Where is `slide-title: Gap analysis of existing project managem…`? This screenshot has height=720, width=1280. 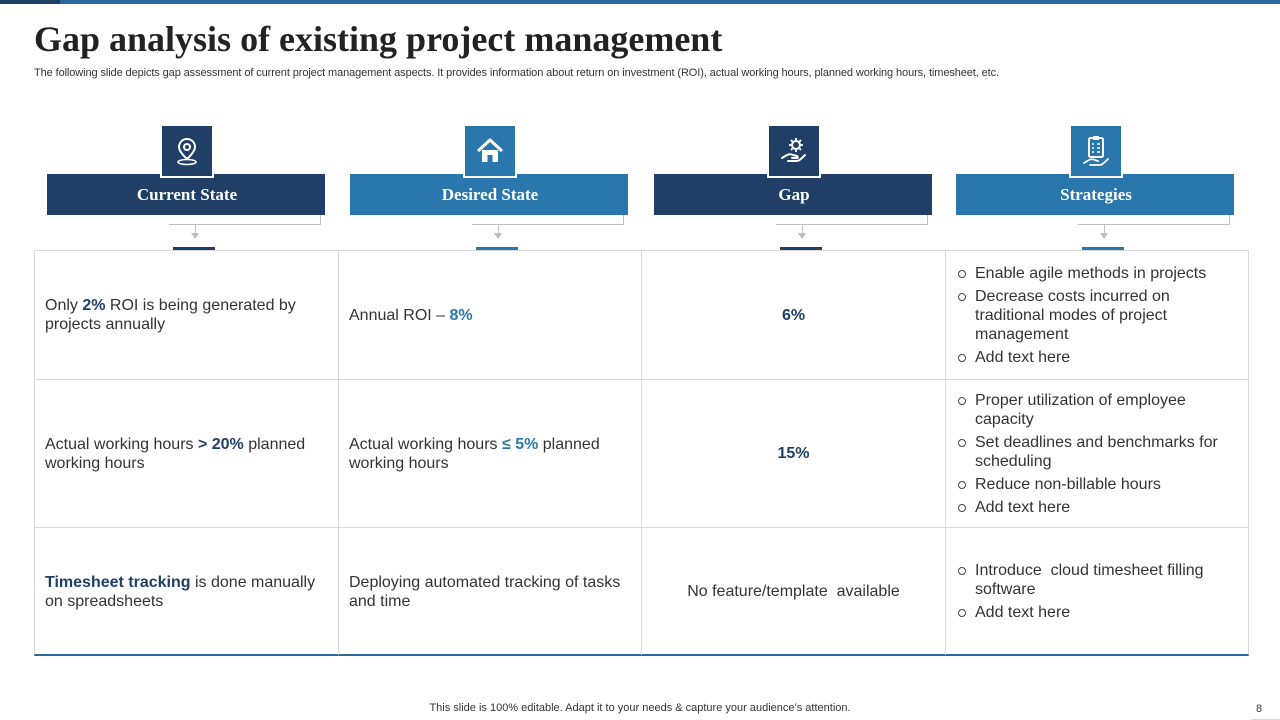
slide-title: Gap analysis of existing project managem… is located at coordinates (378, 39).